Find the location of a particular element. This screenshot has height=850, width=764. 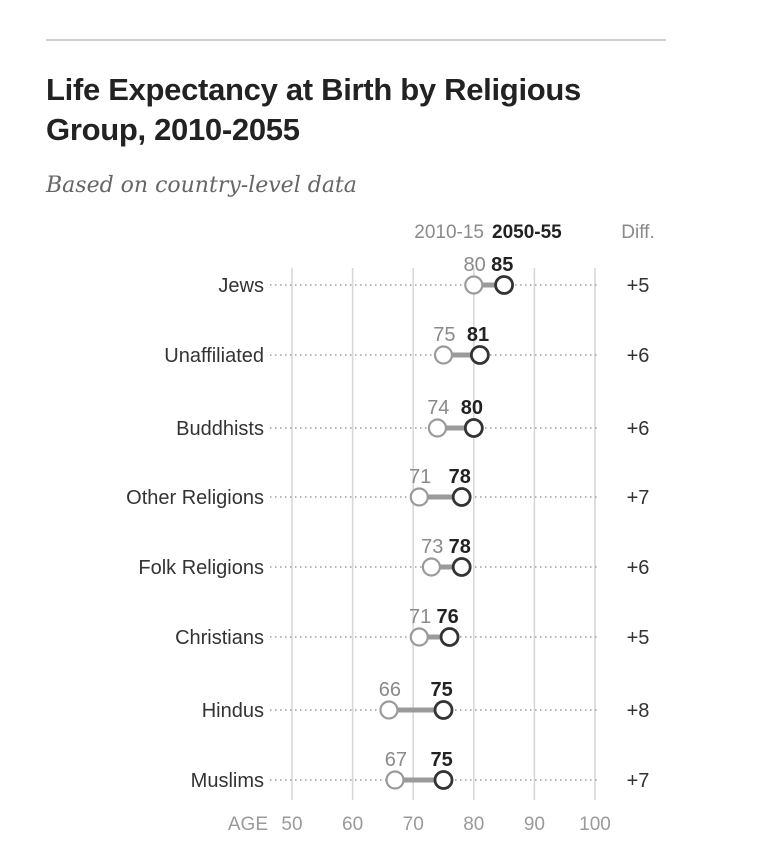

x-axis: AGE 50 60 70 80 90 100 is located at coordinates (419, 824).